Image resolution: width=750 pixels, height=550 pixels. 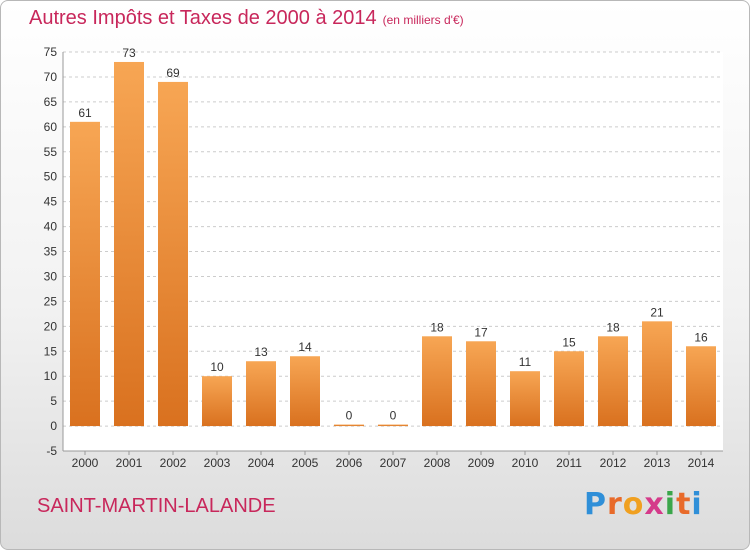 I want to click on x-tick-label: 2010, so click(x=525, y=463).